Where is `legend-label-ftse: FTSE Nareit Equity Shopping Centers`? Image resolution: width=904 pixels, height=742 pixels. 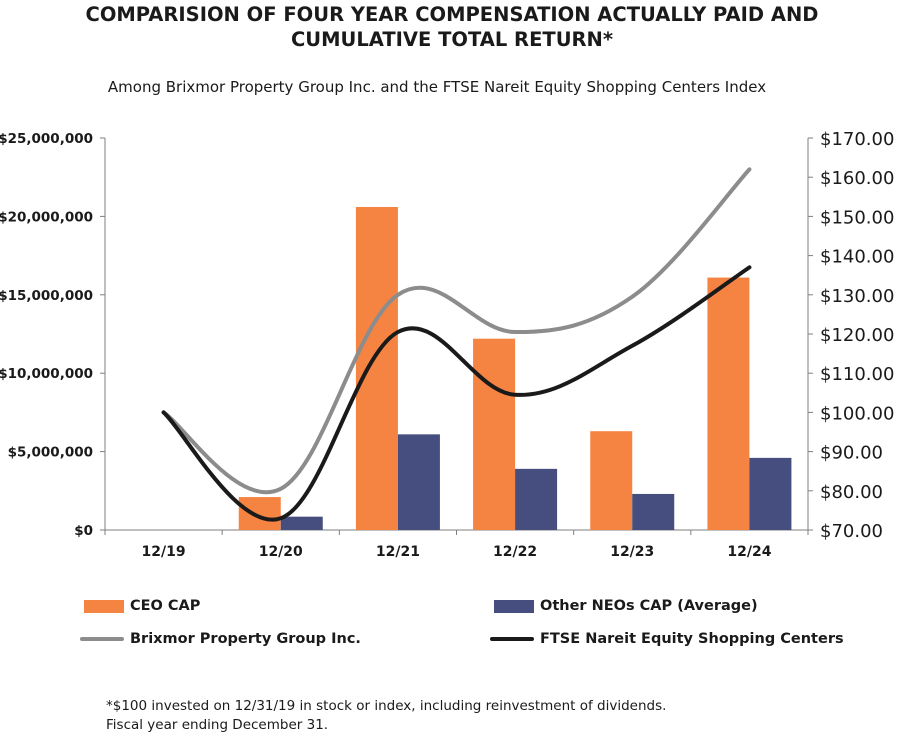
legend-label-ftse: FTSE Nareit Equity Shopping Centers is located at coordinates (692, 639).